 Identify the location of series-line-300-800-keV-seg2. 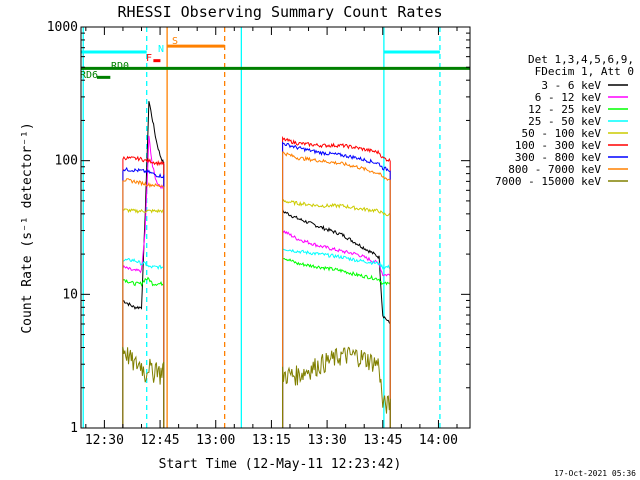
(336, 284).